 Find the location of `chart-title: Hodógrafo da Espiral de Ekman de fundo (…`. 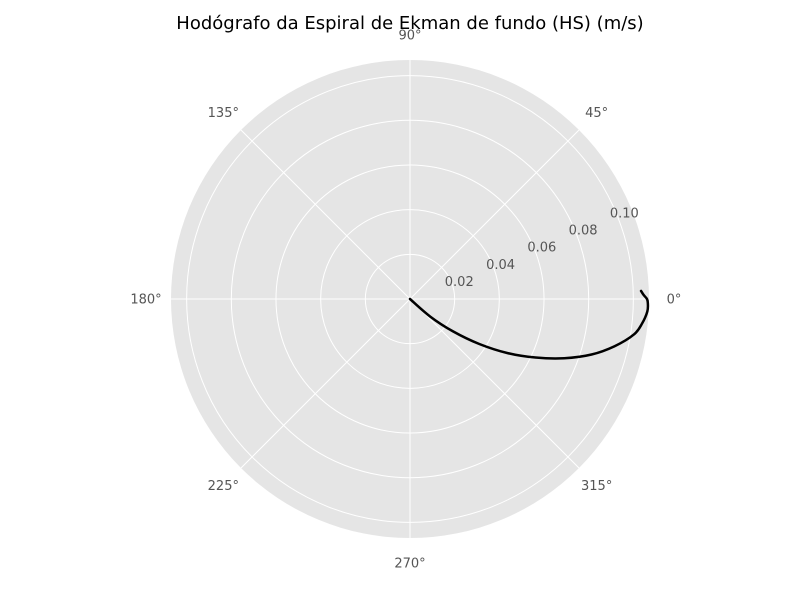

chart-title: Hodógrafo da Espiral de Ekman de fundo (… is located at coordinates (409, 23).